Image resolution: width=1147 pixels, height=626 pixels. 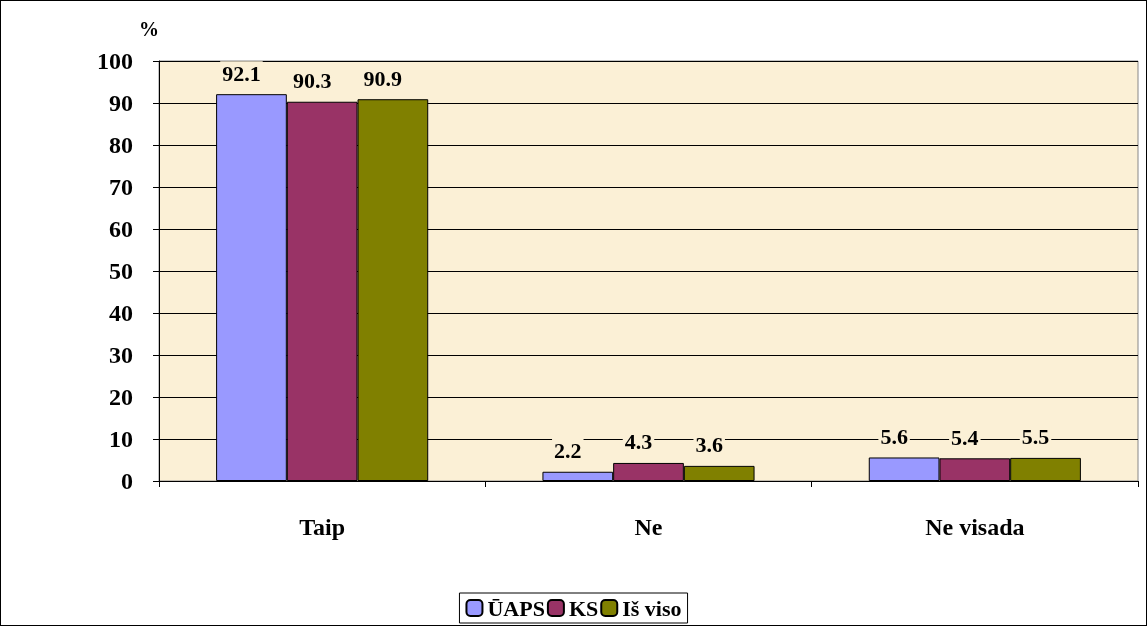 What do you see at coordinates (115, 61) in the screenshot?
I see `y-tick-label: 100` at bounding box center [115, 61].